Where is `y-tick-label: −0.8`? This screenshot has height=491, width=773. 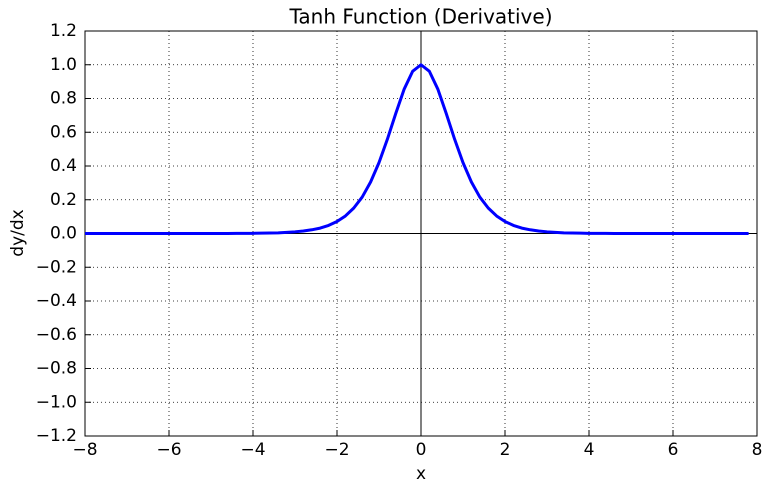 y-tick-label: −0.8 is located at coordinates (56, 369).